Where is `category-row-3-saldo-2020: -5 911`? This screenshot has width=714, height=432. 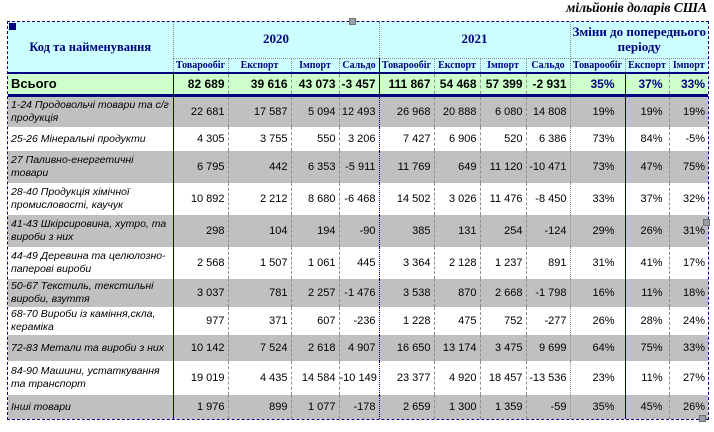 category-row-3-saldo-2020: -5 911 is located at coordinates (359, 167).